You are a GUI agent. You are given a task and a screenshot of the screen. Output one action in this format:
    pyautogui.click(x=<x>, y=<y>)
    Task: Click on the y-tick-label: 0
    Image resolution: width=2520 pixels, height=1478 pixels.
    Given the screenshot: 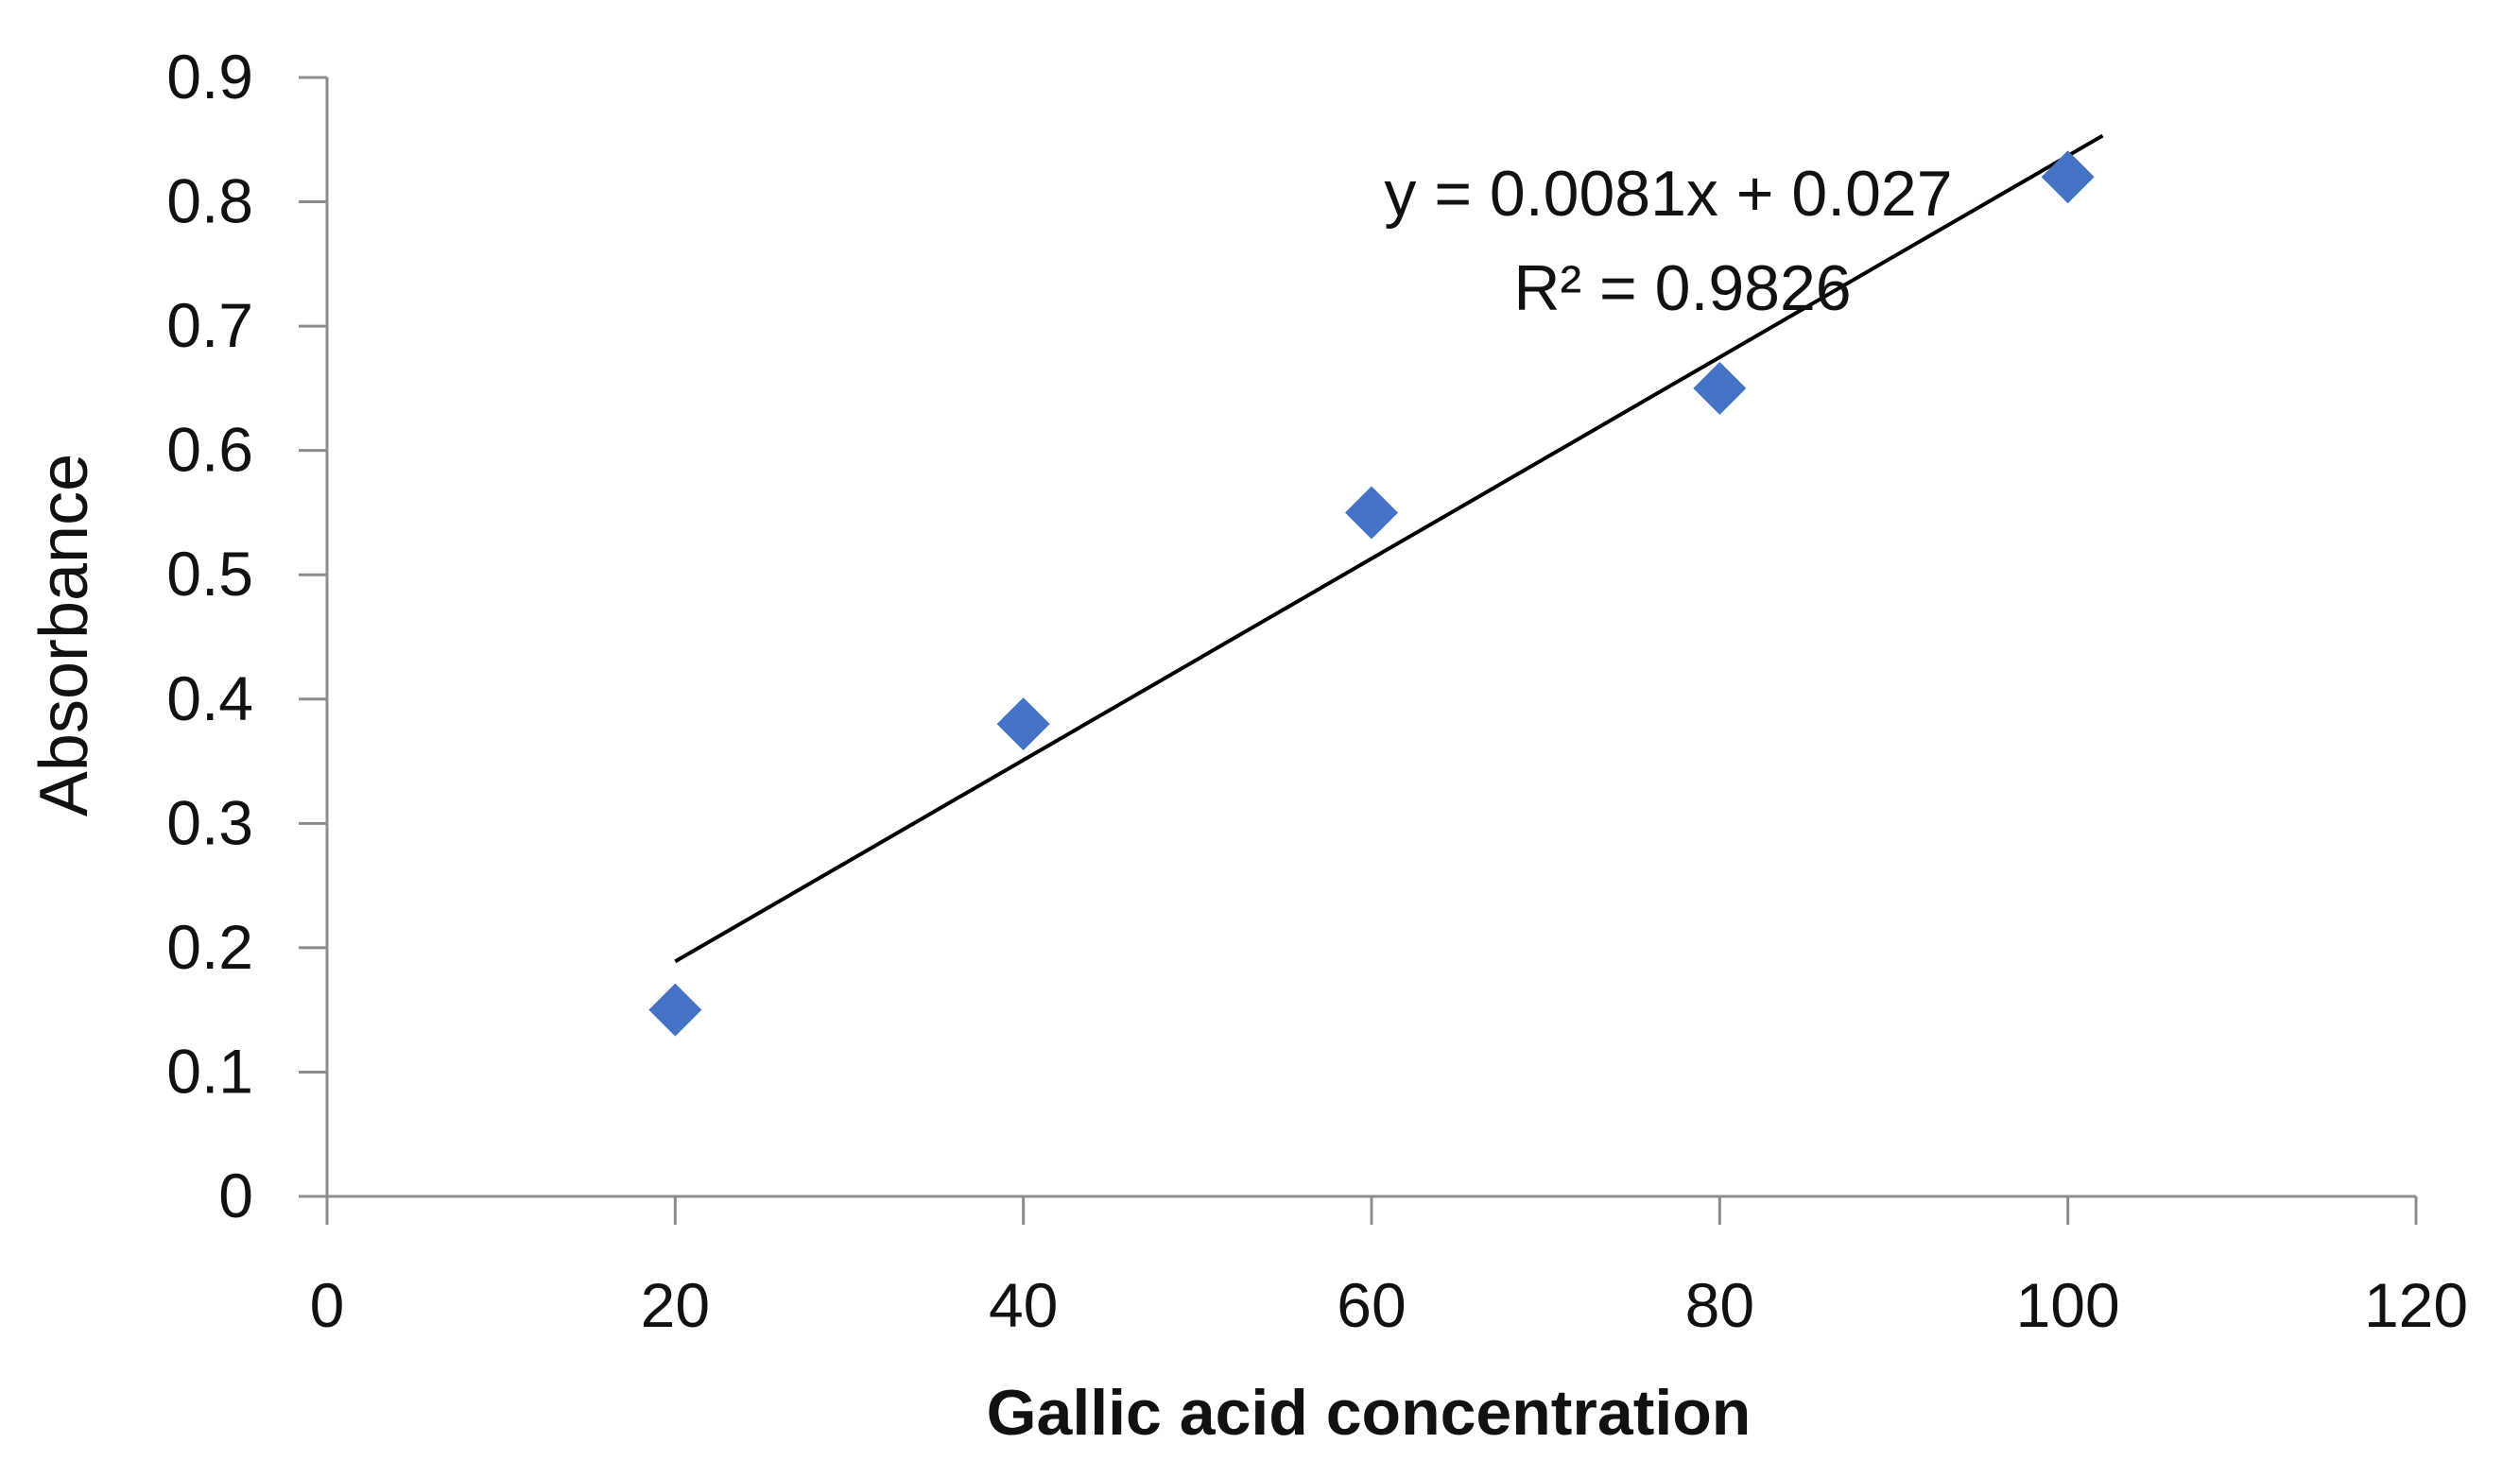 What is the action you would take?
    pyautogui.click(x=235, y=1195)
    